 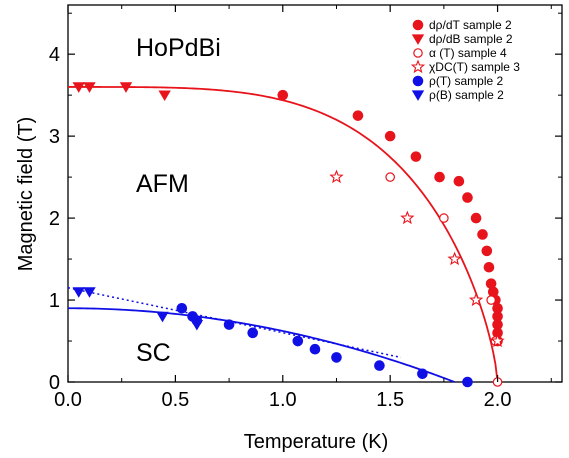 What do you see at coordinates (468, 53) in the screenshot?
I see `legend-label-2: α (T) sample 4` at bounding box center [468, 53].